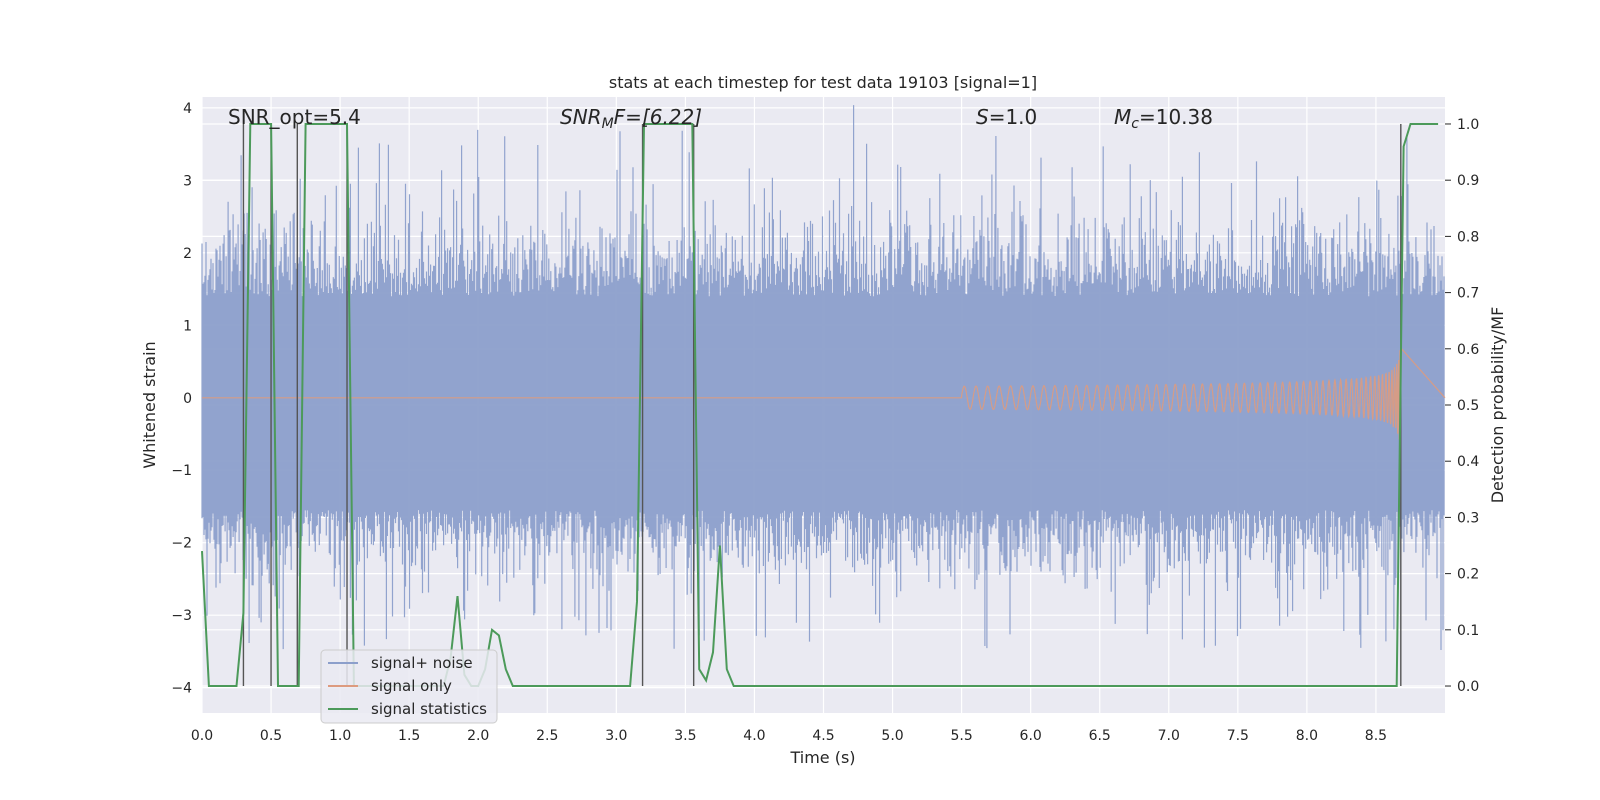 Image resolution: width=1600 pixels, height=800 pixels. What do you see at coordinates (181, 689) in the screenshot?
I see `y-left-tick-label: −4` at bounding box center [181, 689].